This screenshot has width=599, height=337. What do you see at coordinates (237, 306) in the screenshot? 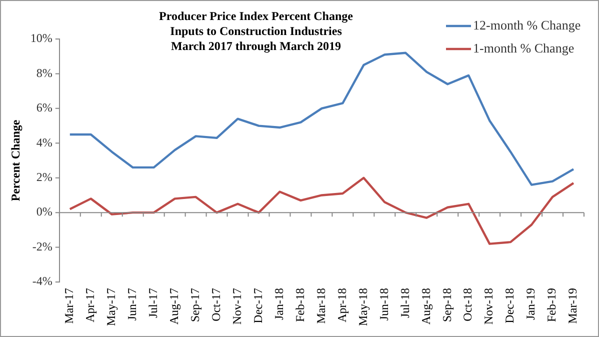
I see `x-tick-label: Nov-17` at bounding box center [237, 306].